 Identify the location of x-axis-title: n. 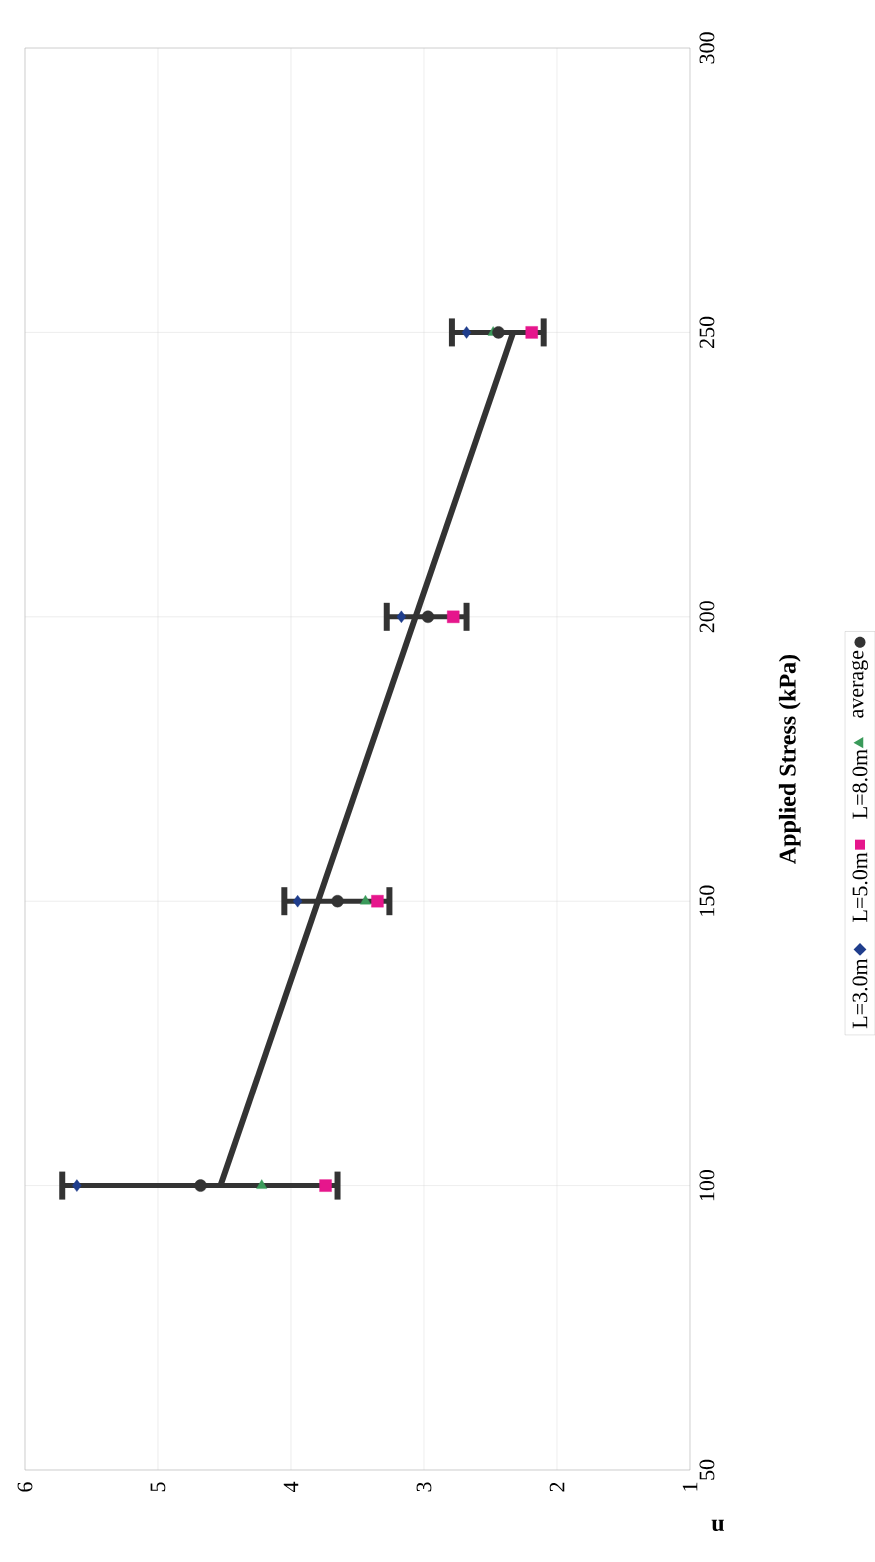
(717, 1525).